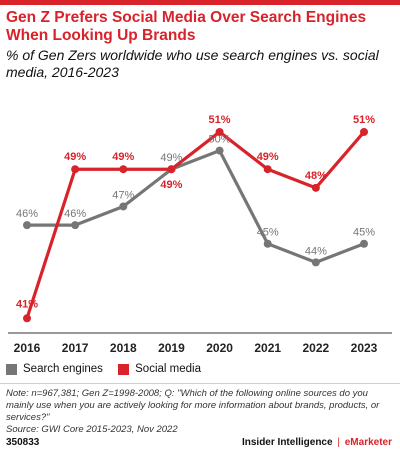 The height and width of the screenshot is (454, 400). What do you see at coordinates (315, 262) in the screenshot?
I see `point-search-engines-2022` at bounding box center [315, 262].